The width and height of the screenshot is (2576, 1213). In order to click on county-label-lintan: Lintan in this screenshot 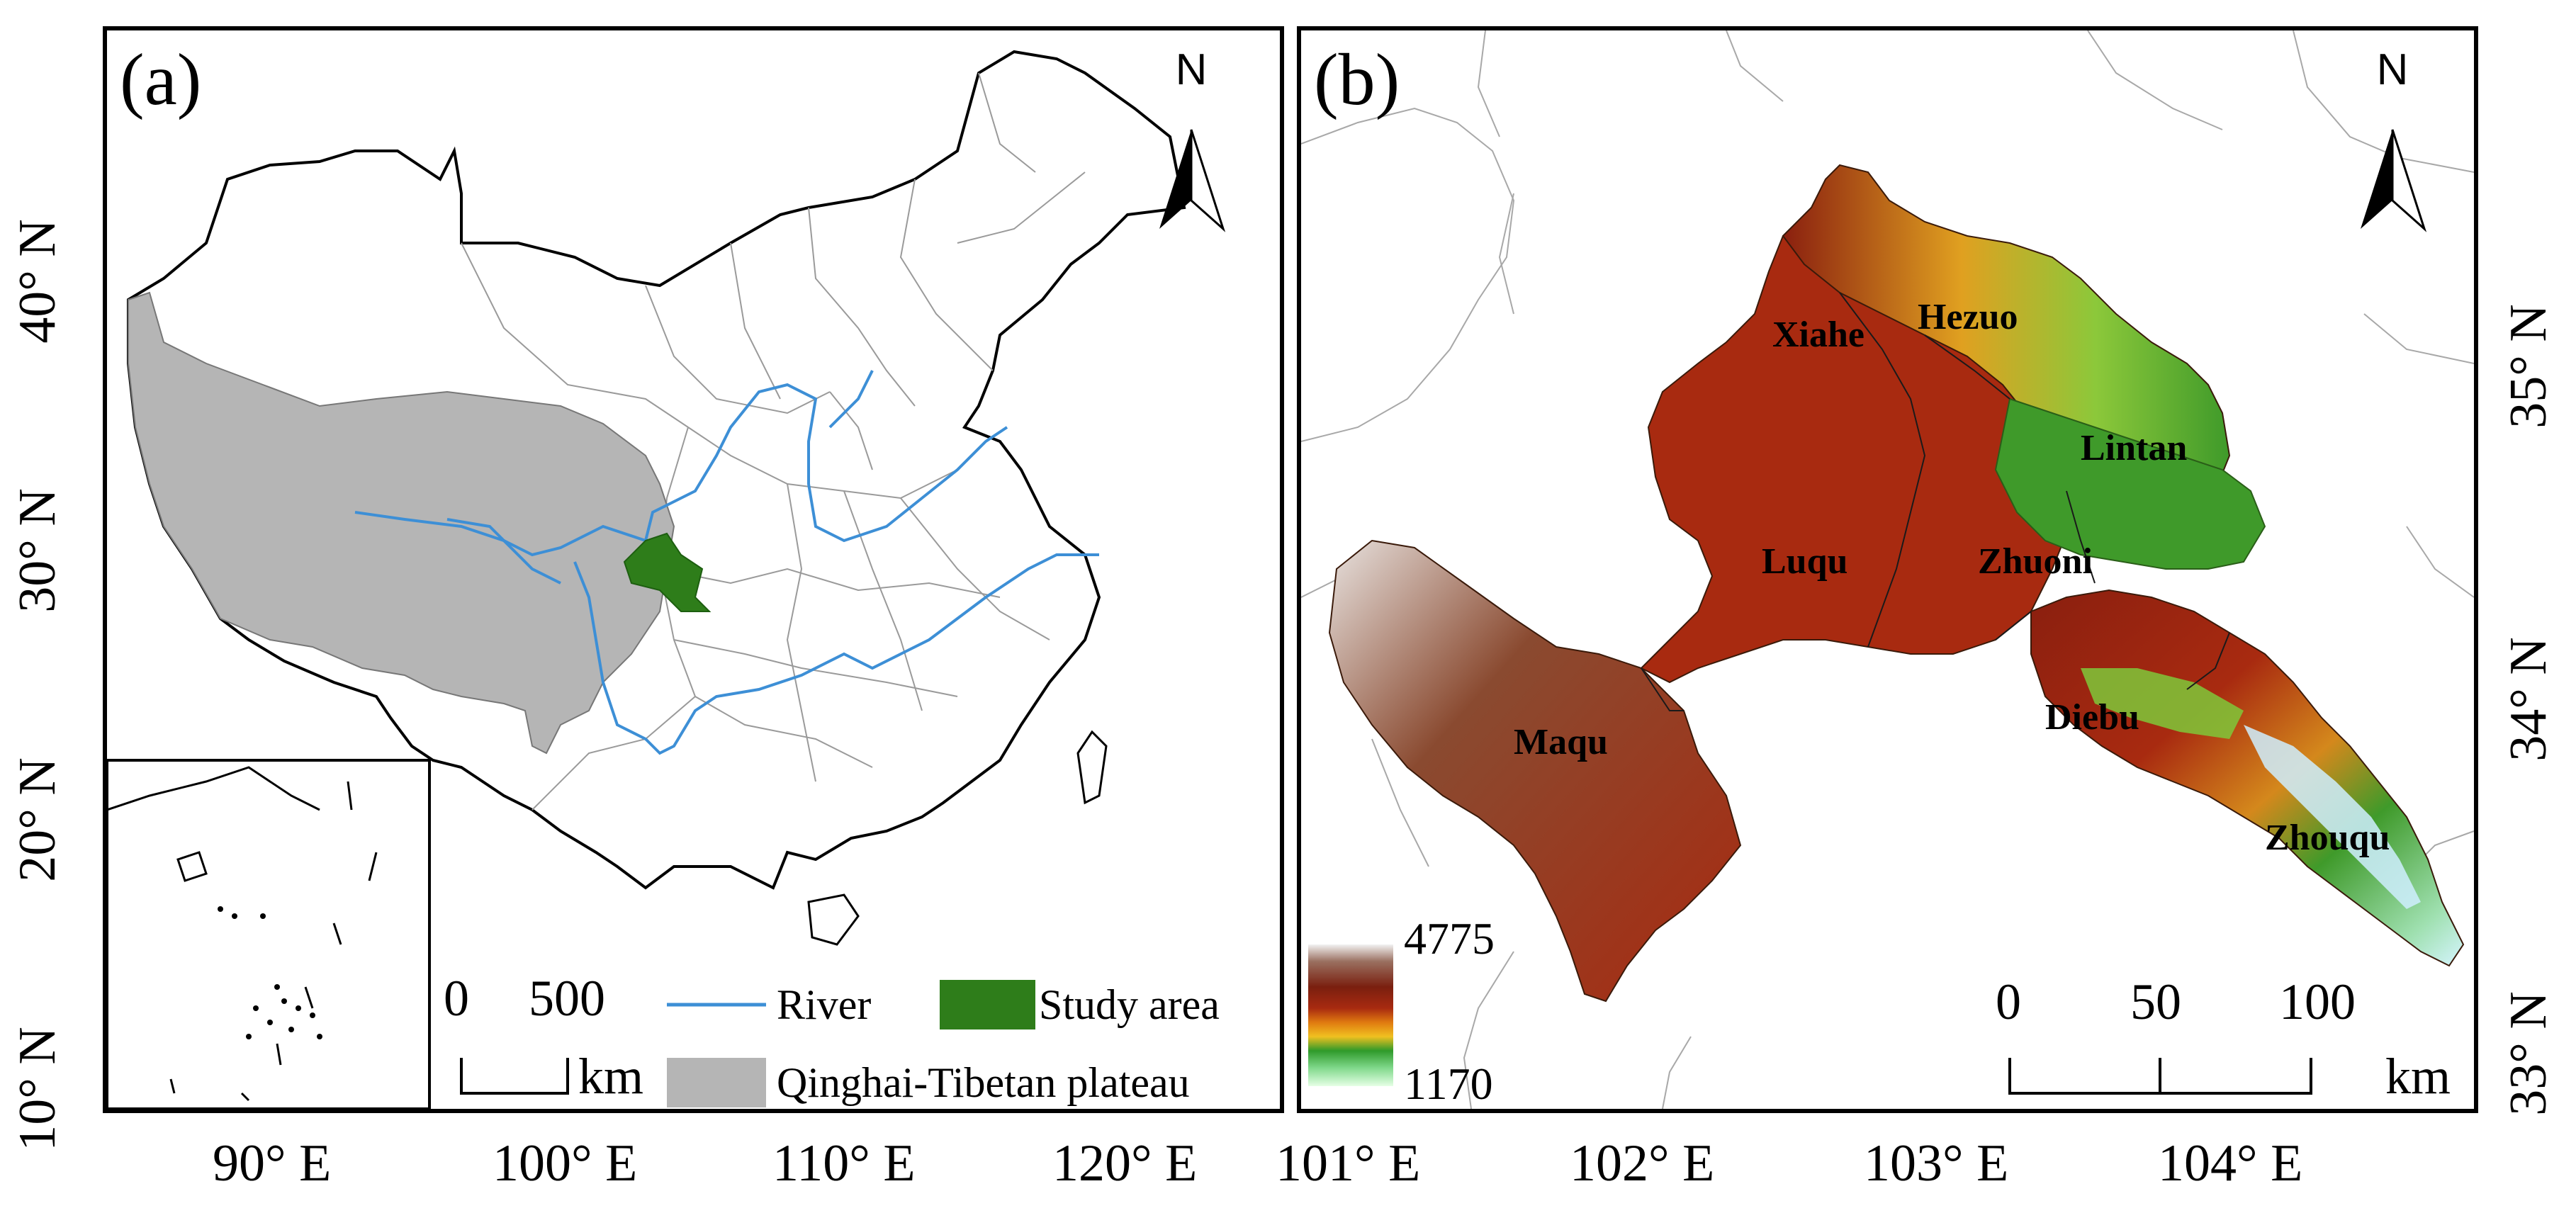, I will do `click(2134, 448)`.